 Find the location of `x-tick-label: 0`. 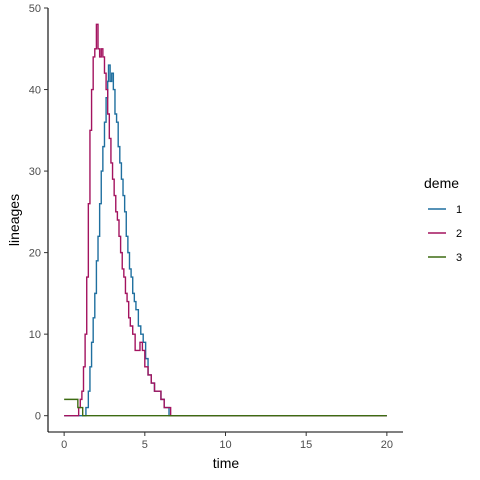

x-tick-label: 0 is located at coordinates (64, 445).